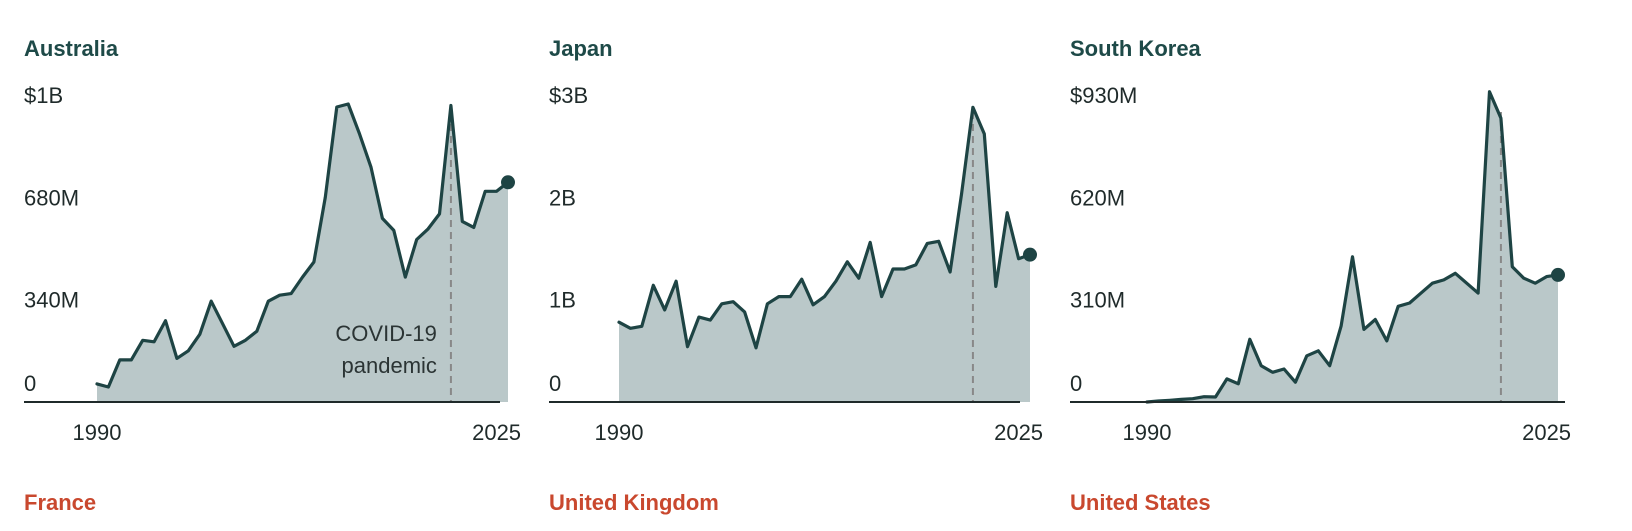 This screenshot has height=531, width=1632. I want to click on y-tick-label: $3B, so click(568, 95).